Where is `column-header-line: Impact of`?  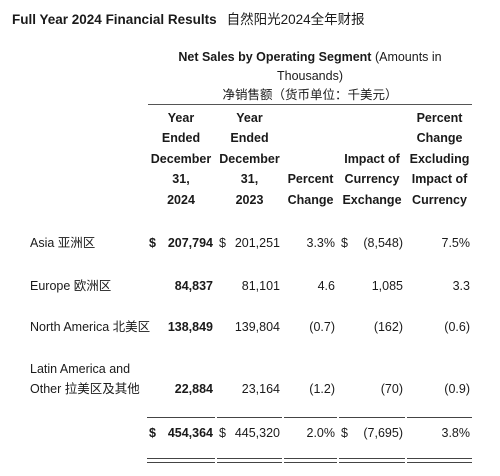
column-header-line: Impact of is located at coordinates (372, 158).